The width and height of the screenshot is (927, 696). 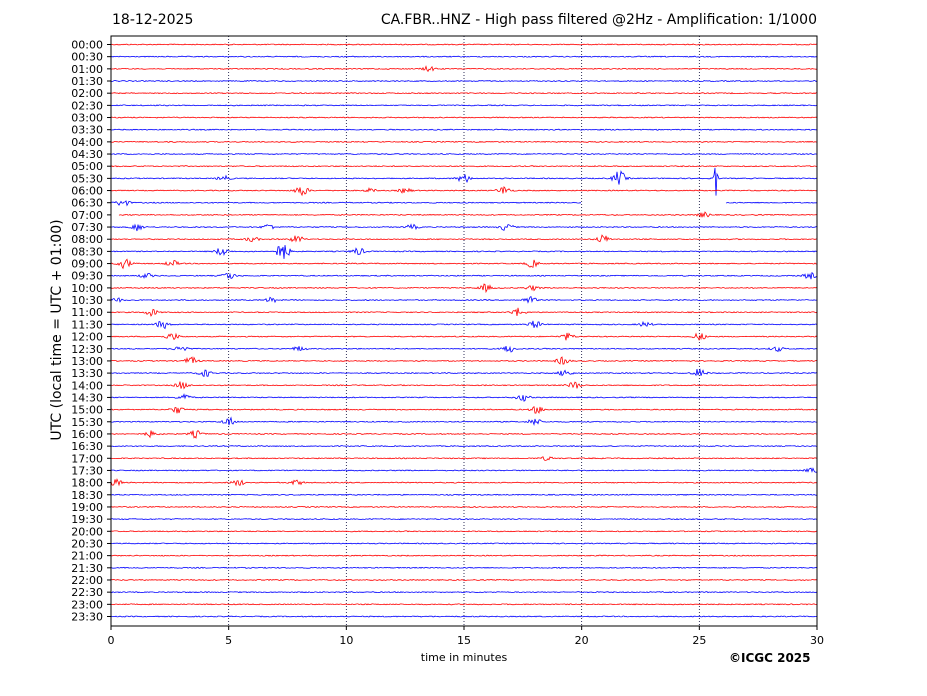 I want to click on row-time-label: 20:00, so click(x=87, y=531).